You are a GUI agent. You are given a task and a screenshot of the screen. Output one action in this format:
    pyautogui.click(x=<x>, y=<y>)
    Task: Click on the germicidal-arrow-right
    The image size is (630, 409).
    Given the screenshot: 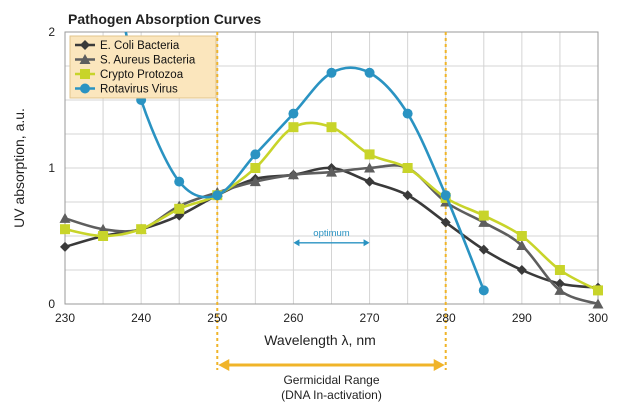 What is the action you would take?
    pyautogui.click(x=439, y=365)
    